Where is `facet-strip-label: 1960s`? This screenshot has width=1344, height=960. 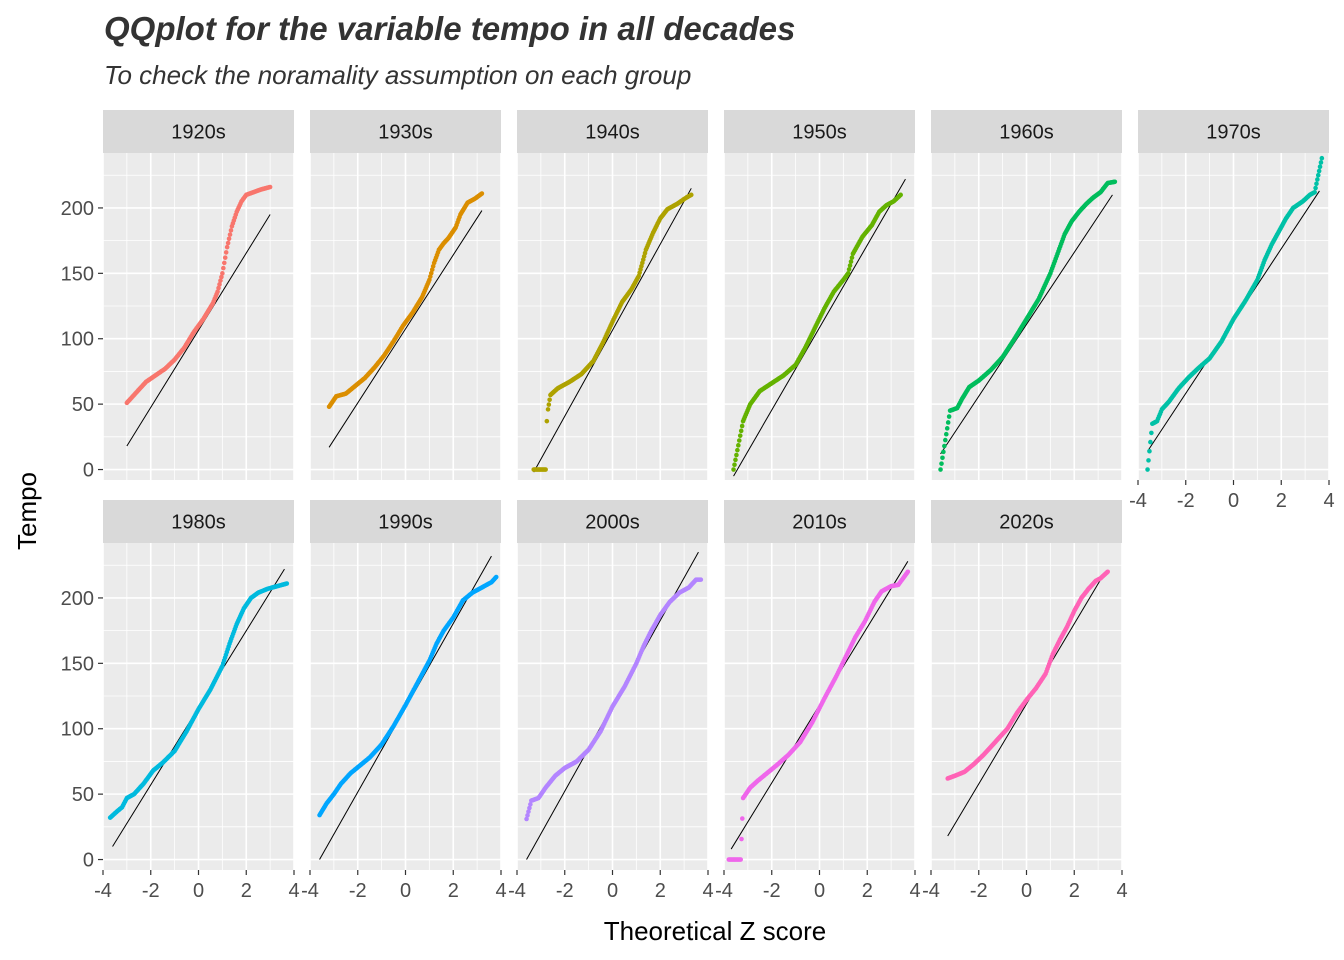 facet-strip-label: 1960s is located at coordinates (1026, 133).